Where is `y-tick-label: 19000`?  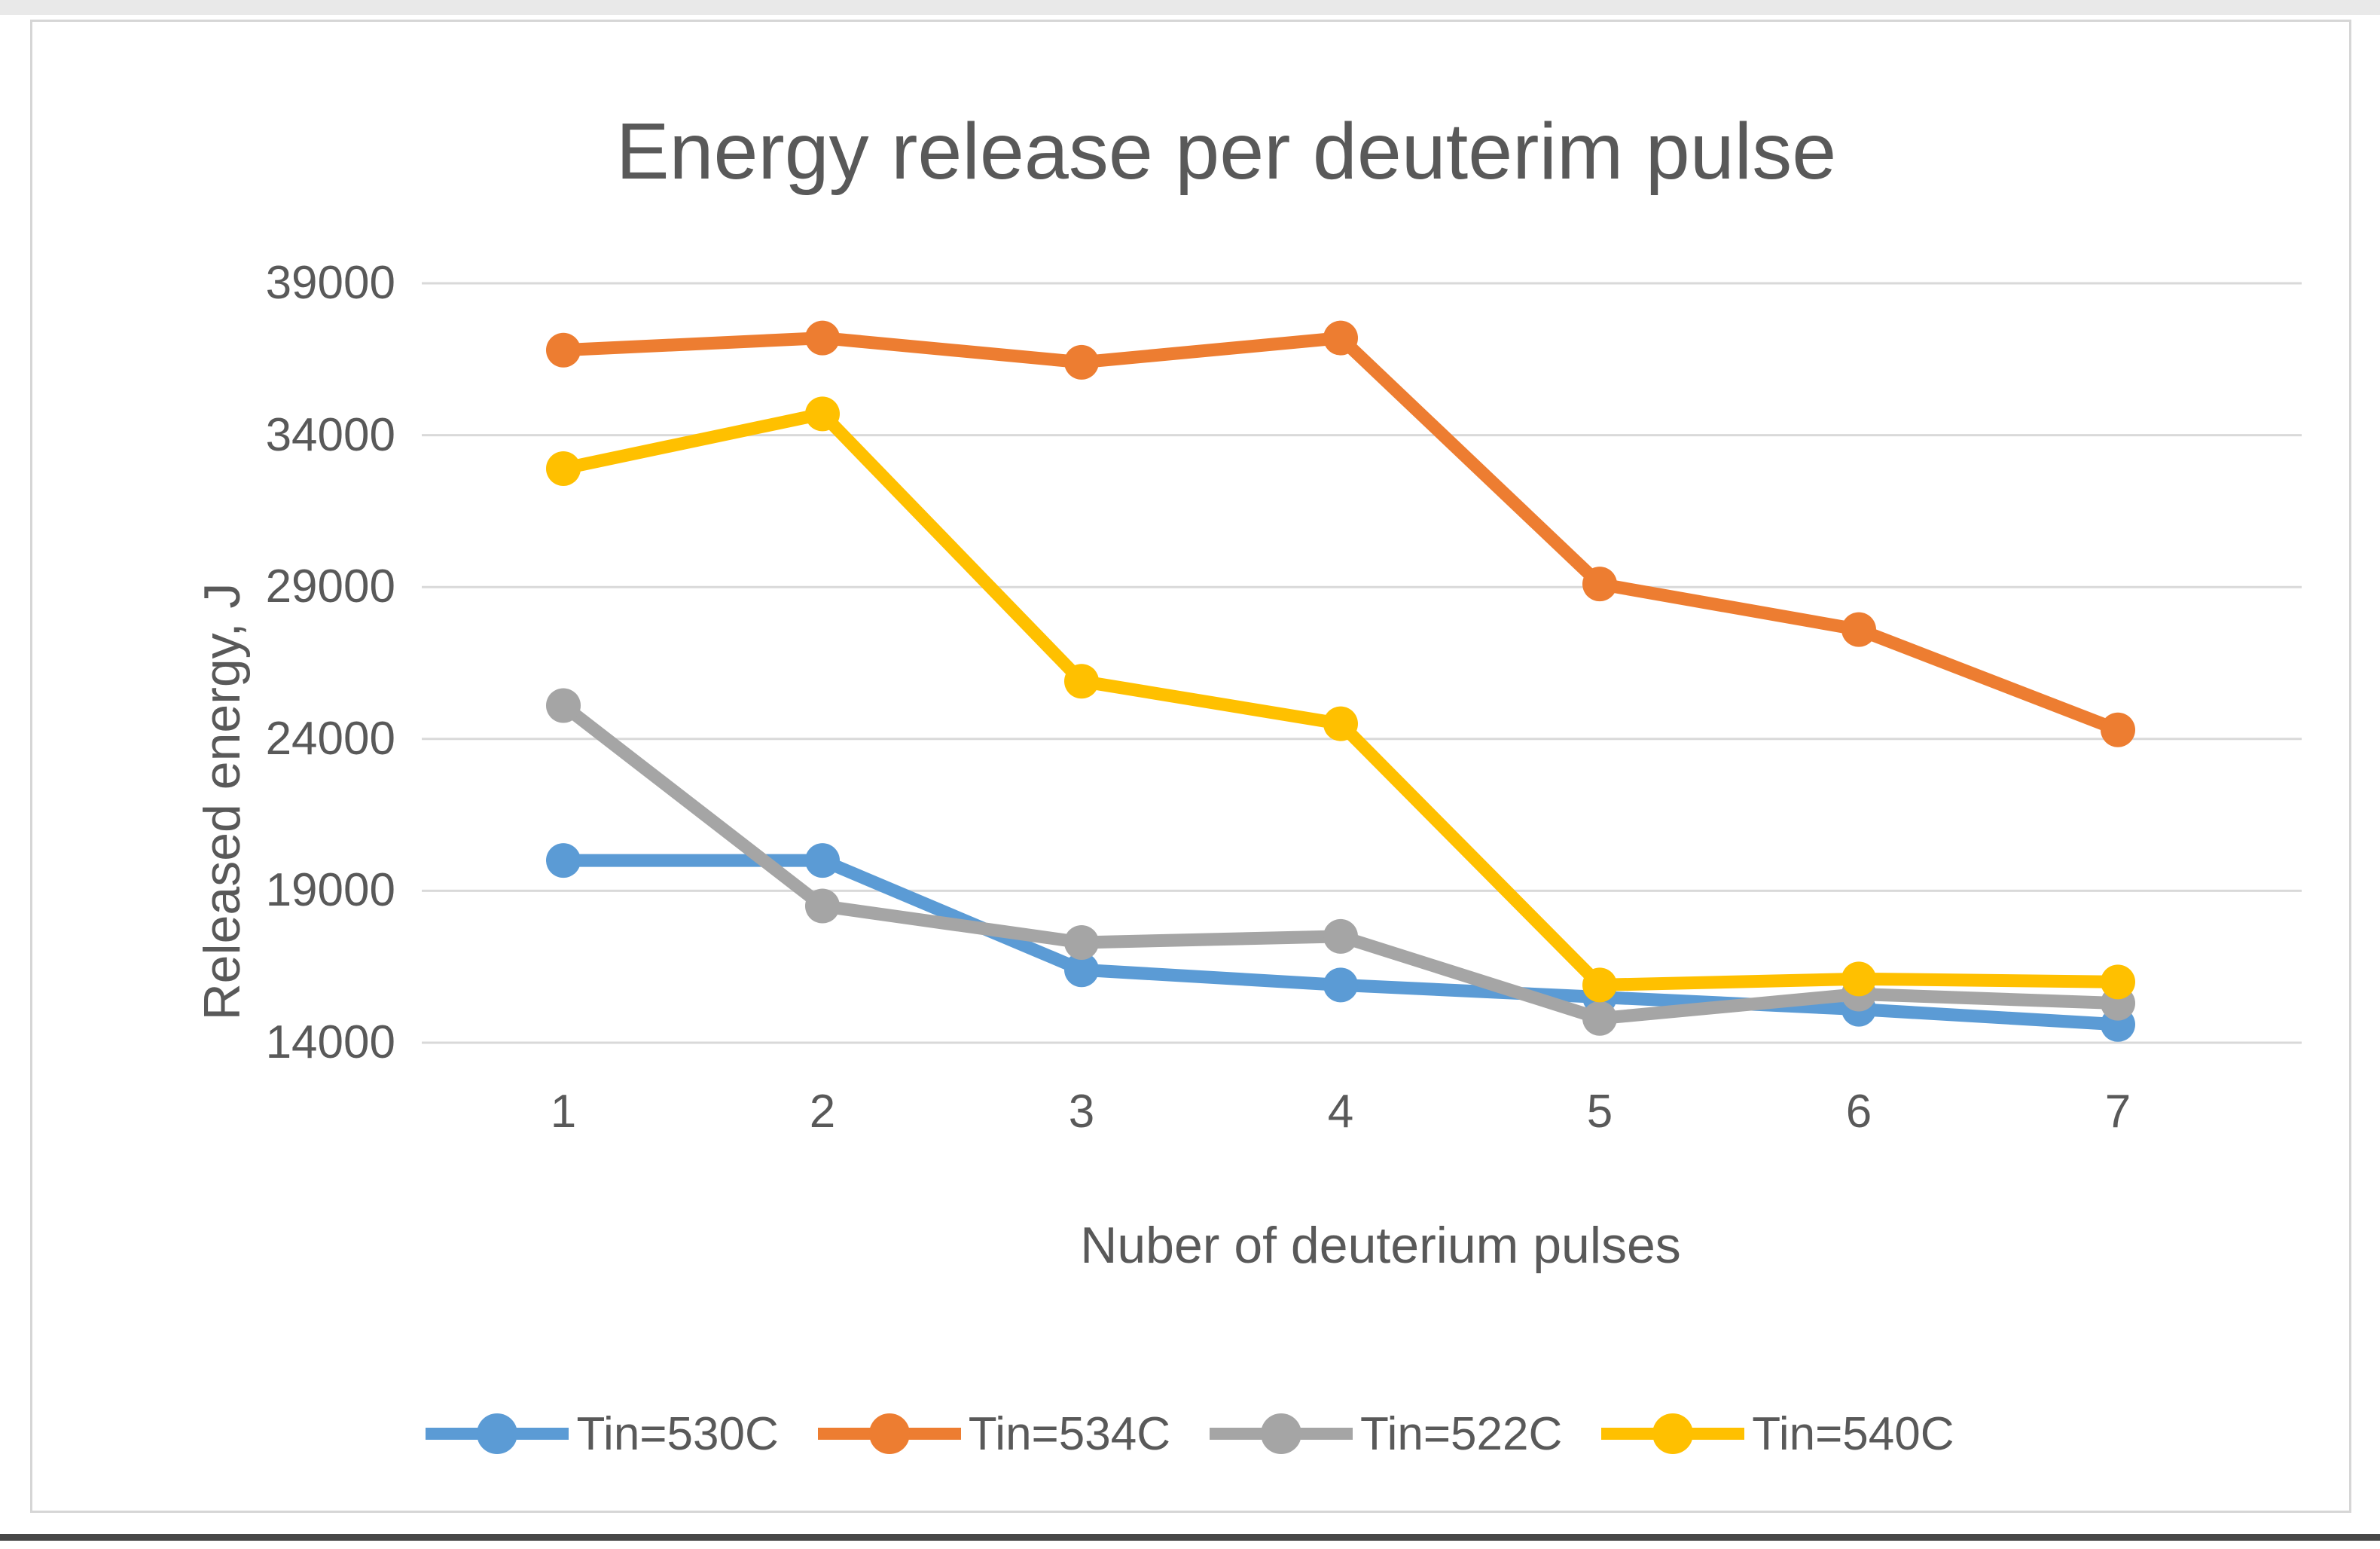
y-tick-label: 19000 is located at coordinates (330, 890).